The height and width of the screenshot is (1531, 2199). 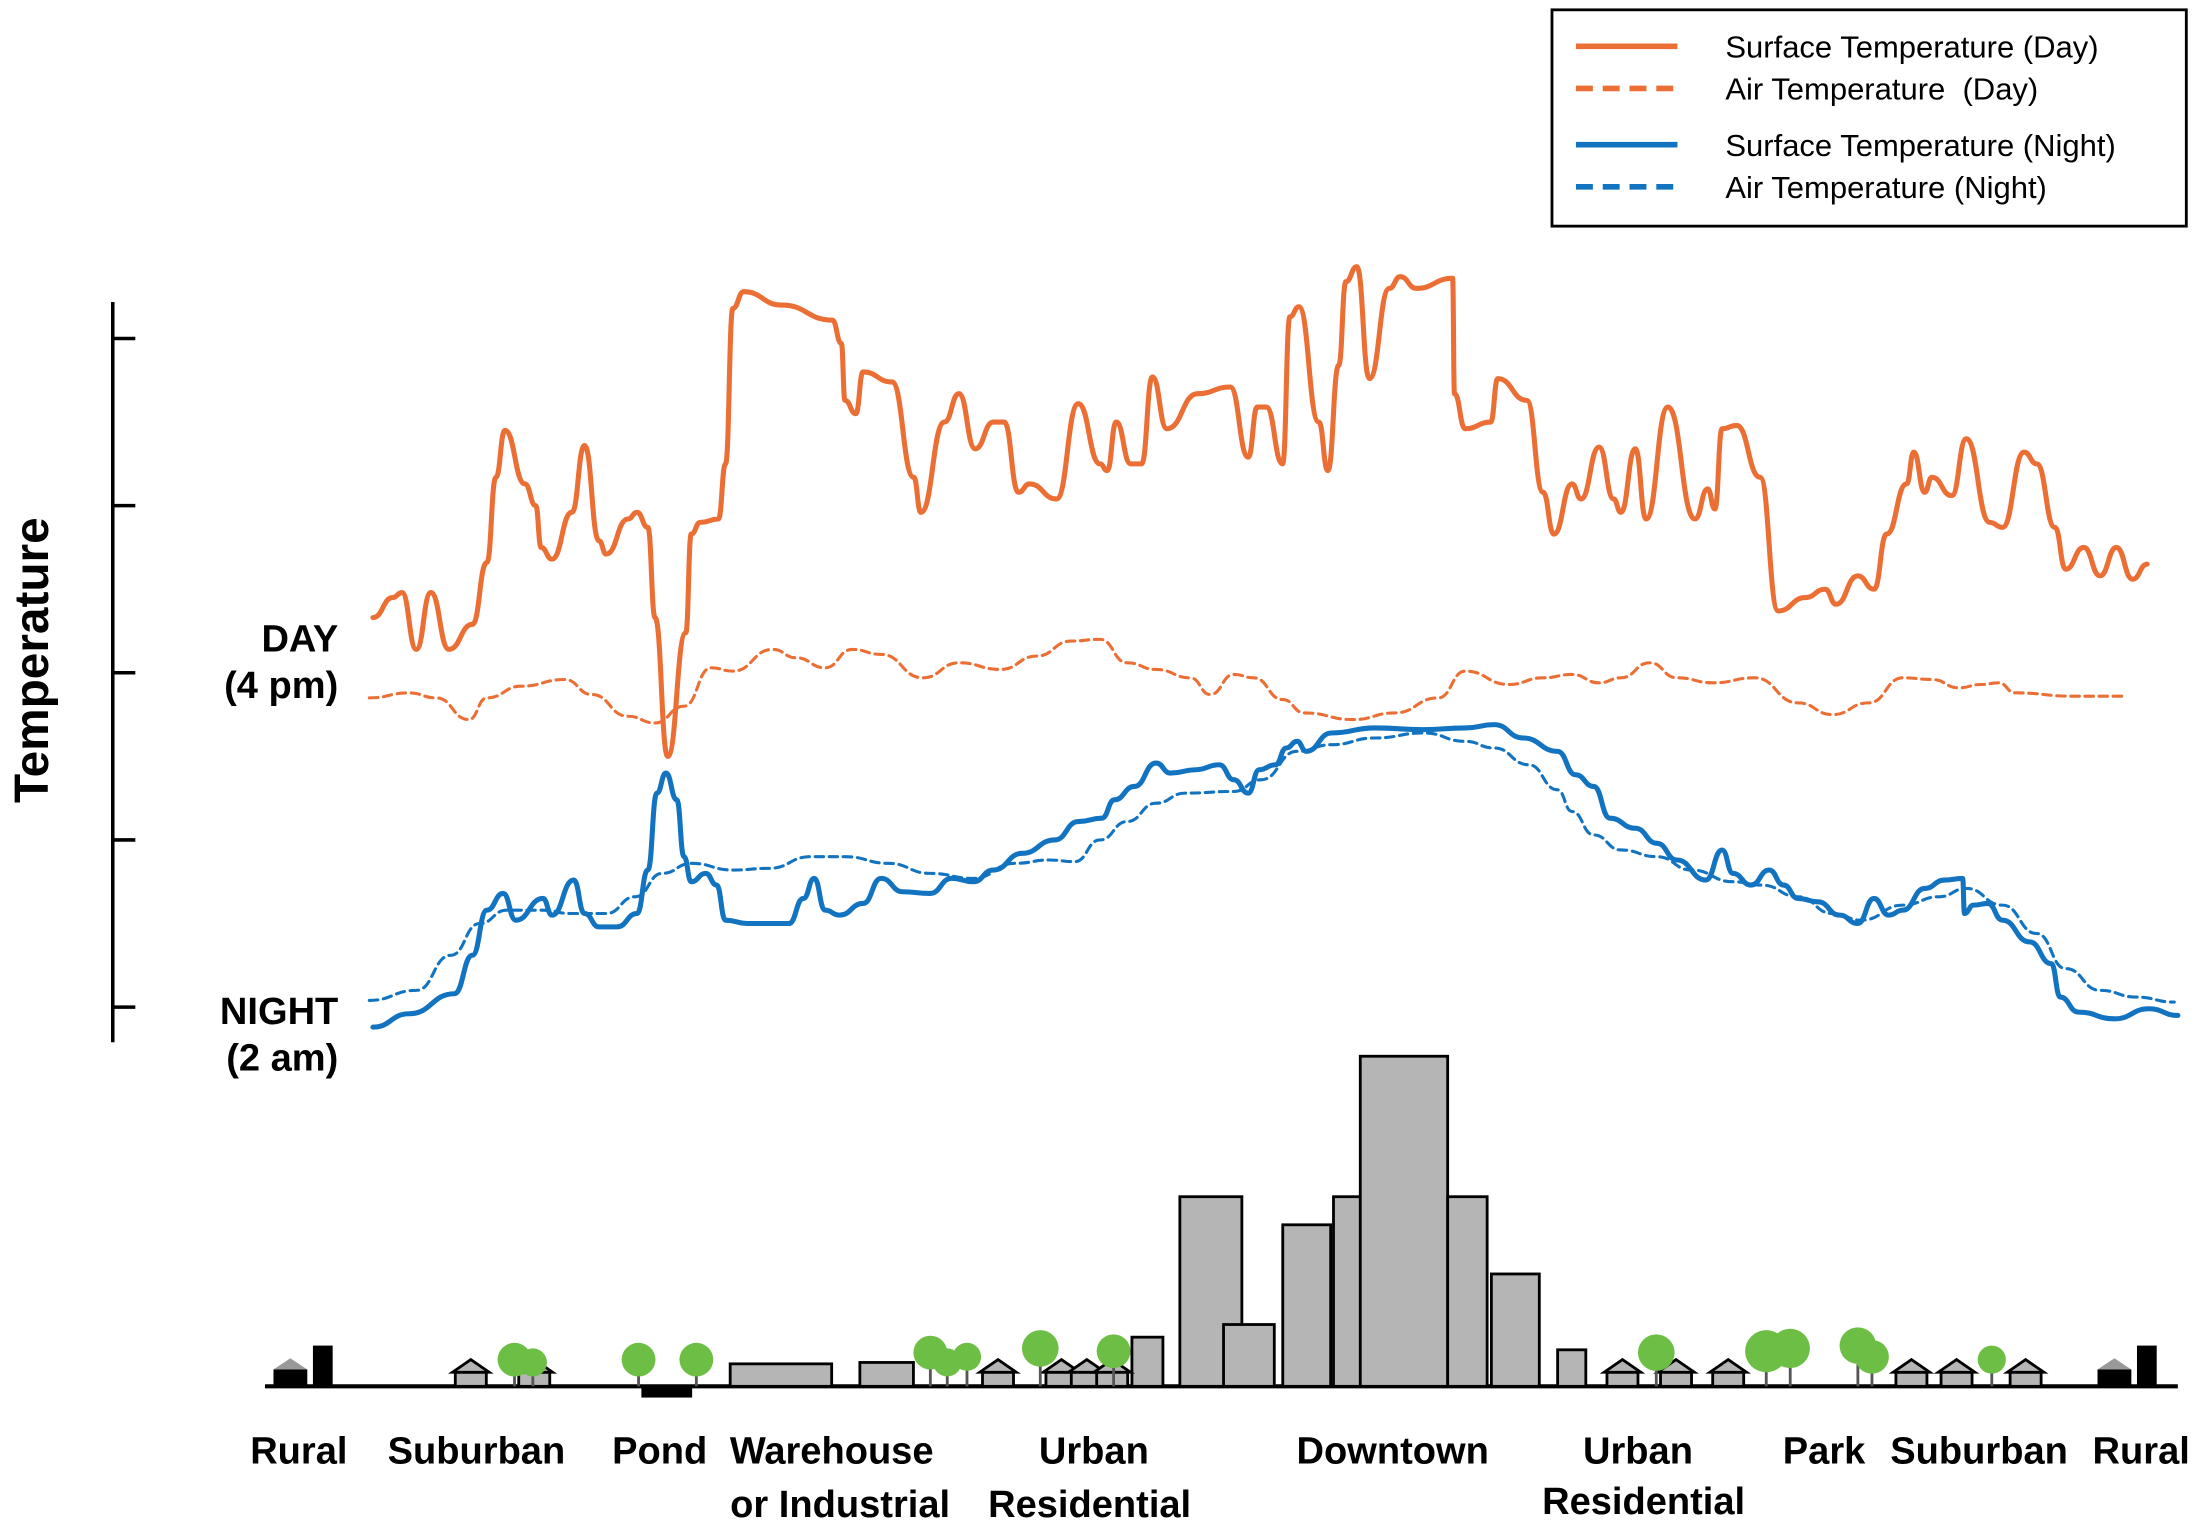 What do you see at coordinates (1911, 47) in the screenshot?
I see `legend-label-surface-day: Surface Temperature (Day)` at bounding box center [1911, 47].